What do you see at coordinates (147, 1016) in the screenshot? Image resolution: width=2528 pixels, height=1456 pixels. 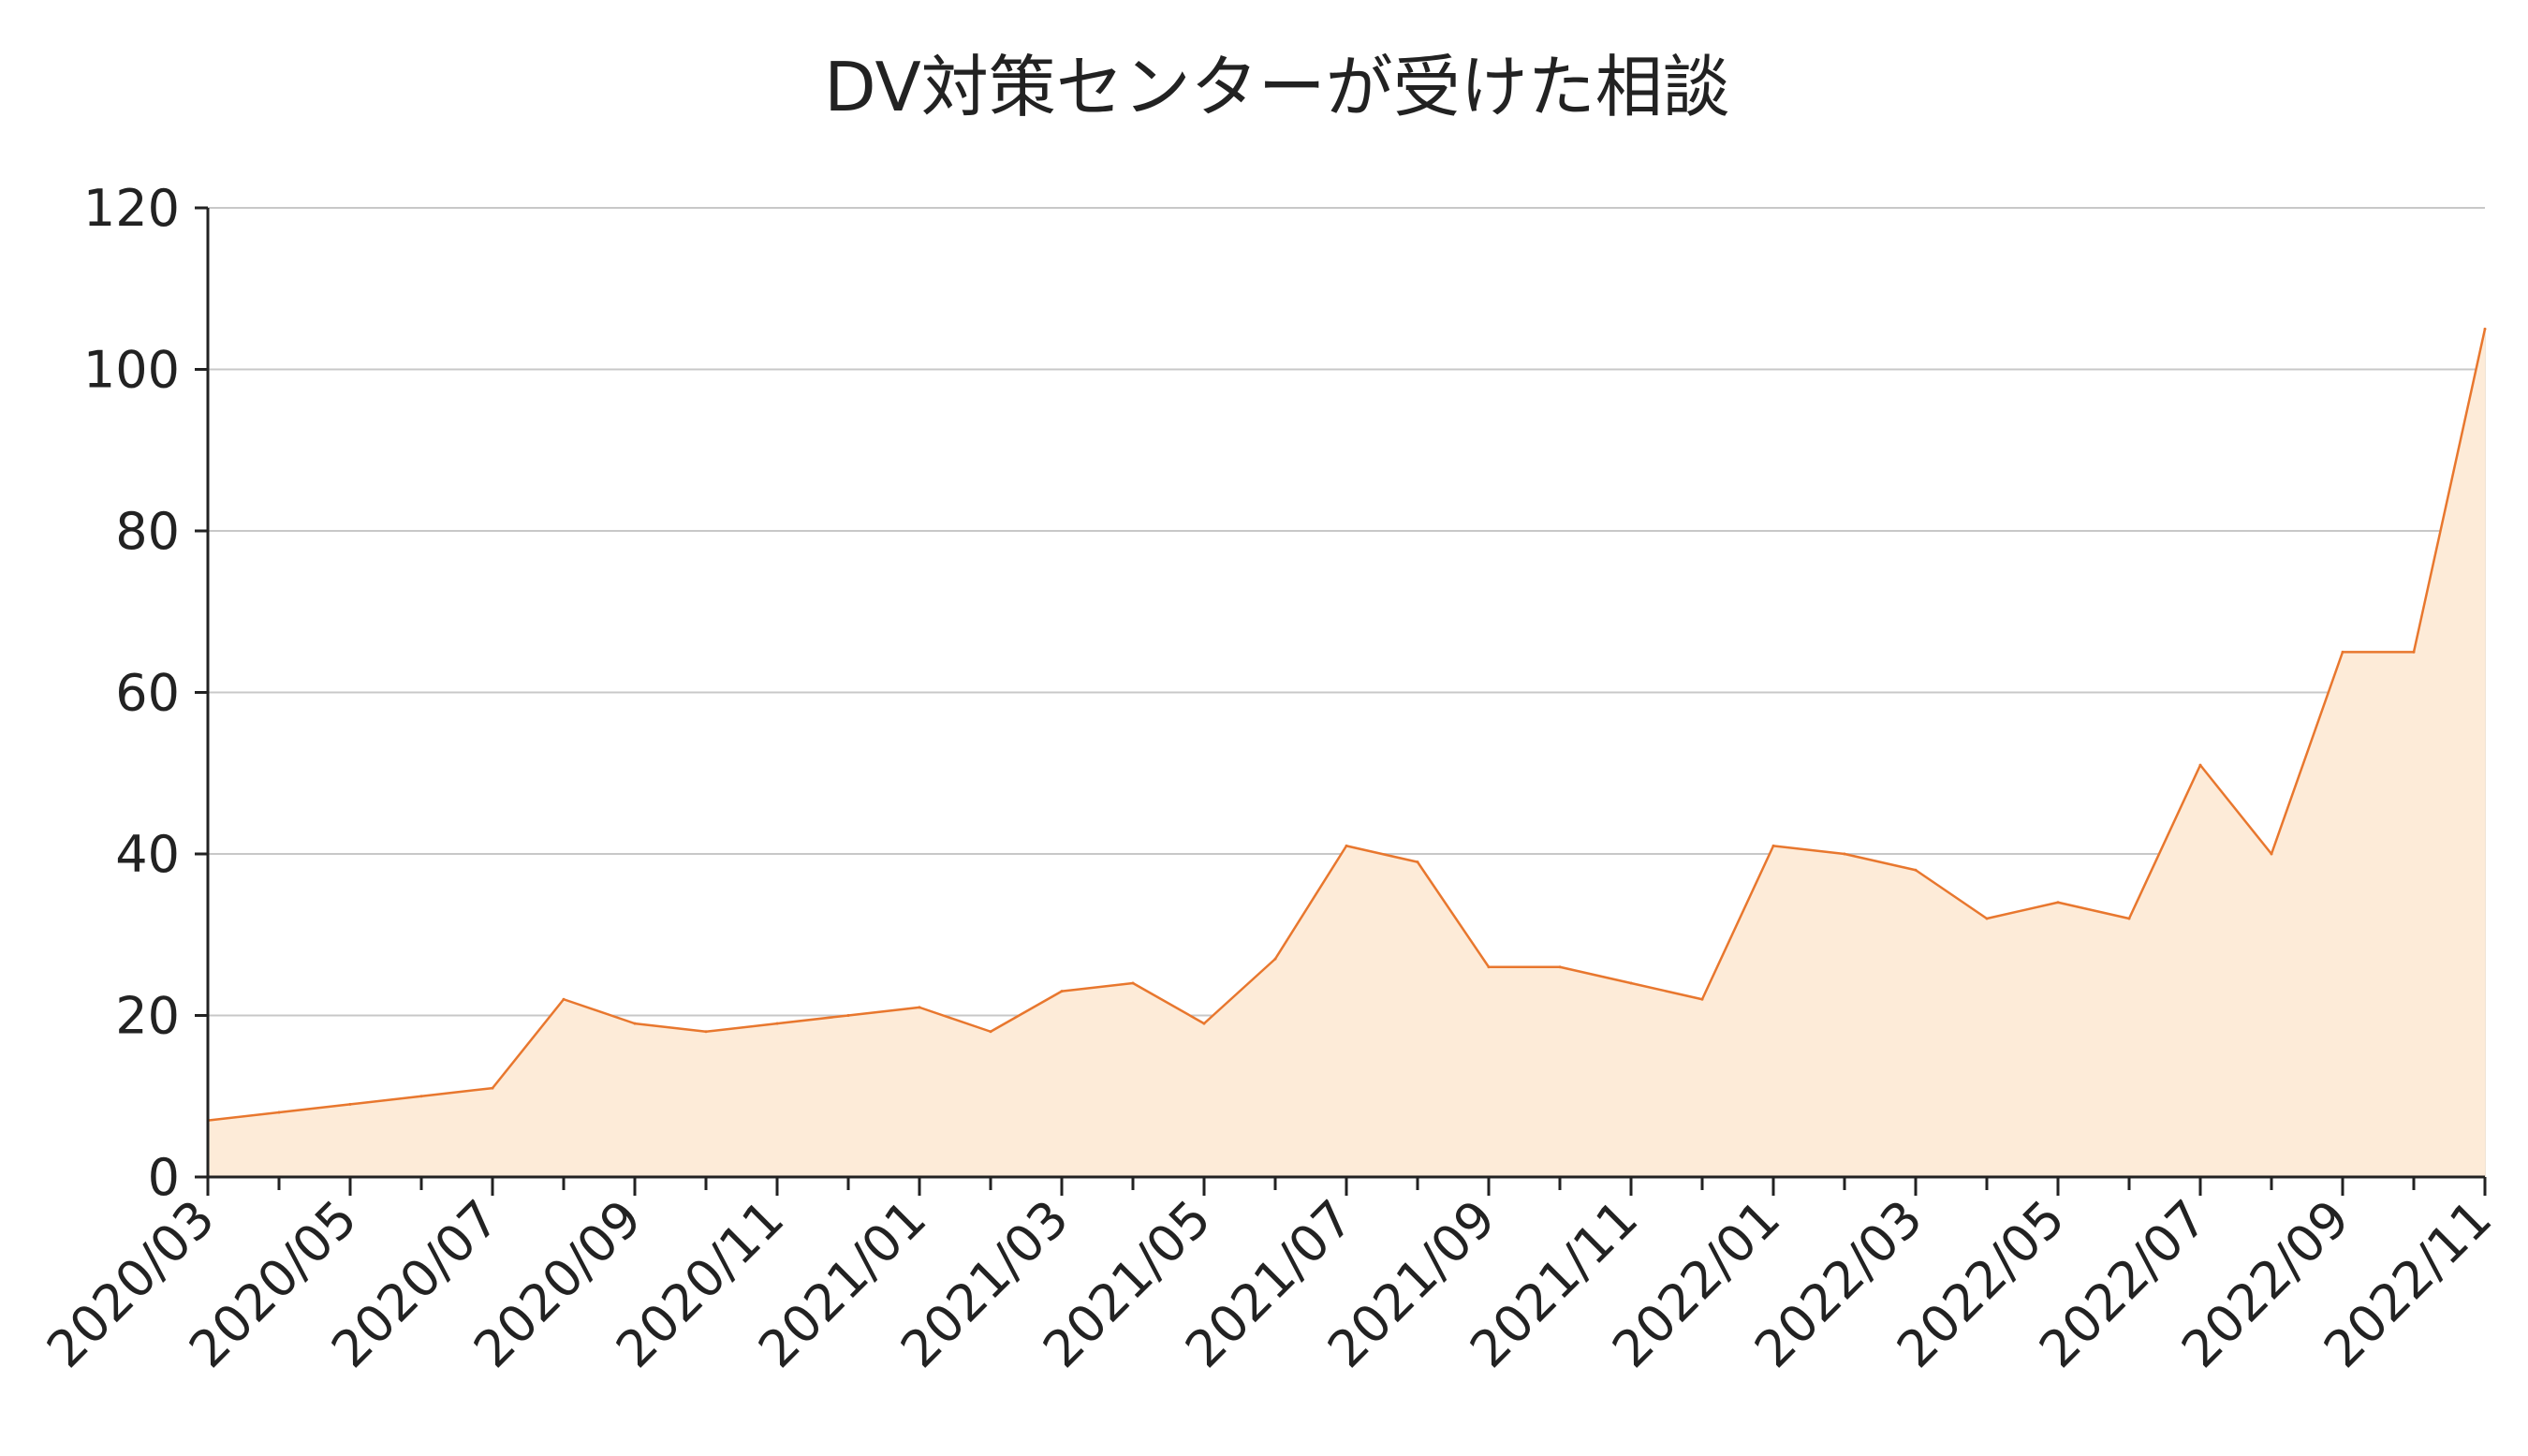 I see `y-tick-label: 20` at bounding box center [147, 1016].